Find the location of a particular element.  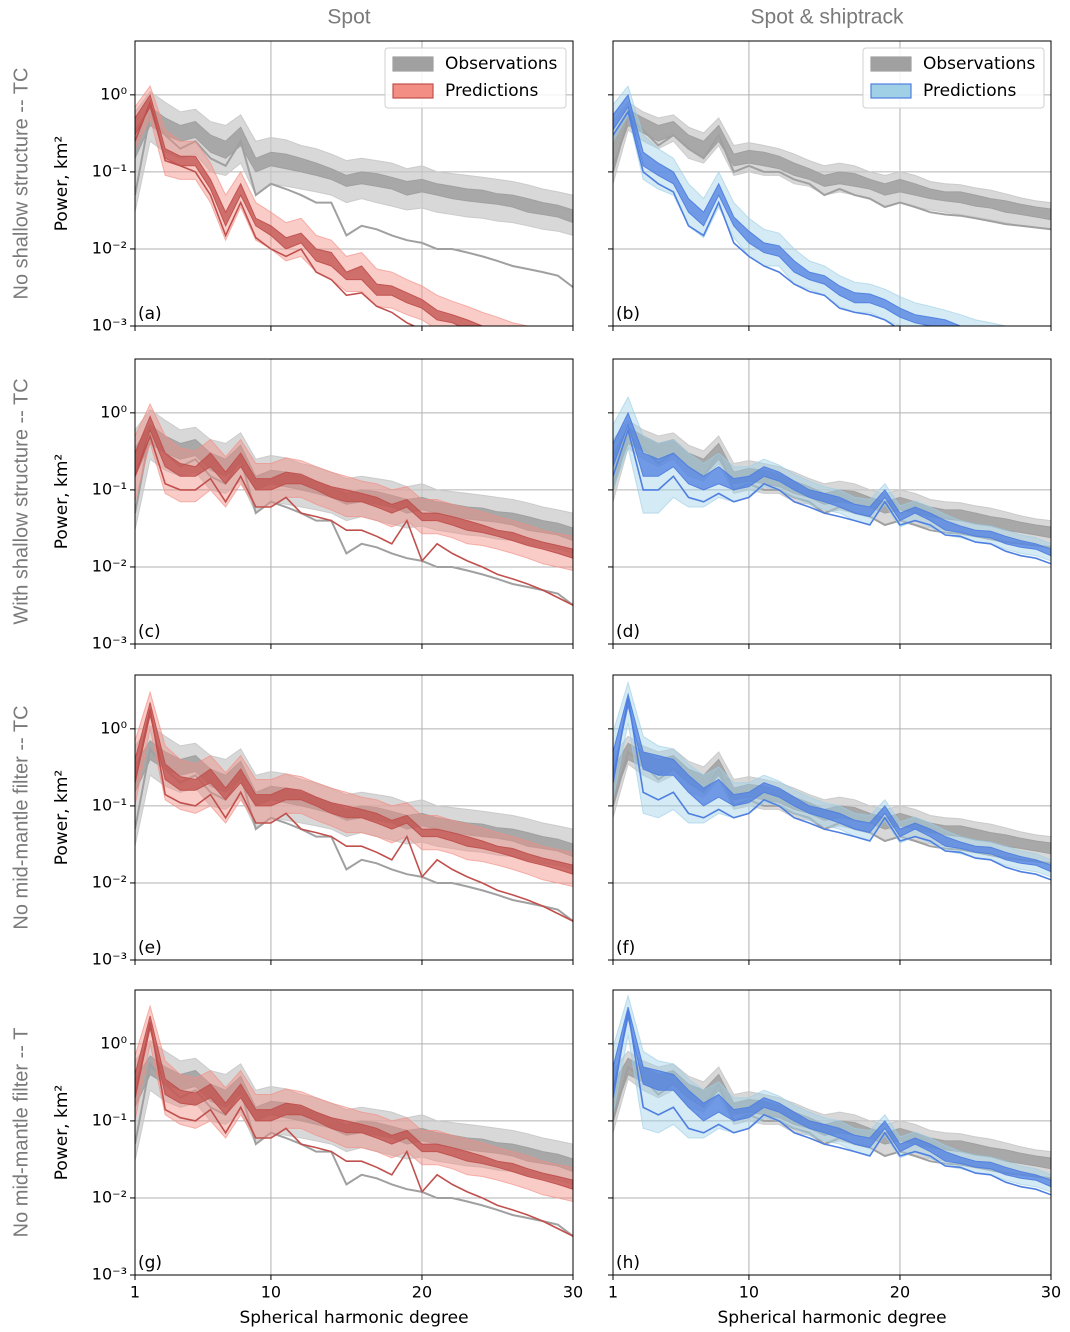

row-label: No shallow structure -- TC is located at coordinates (21, 184).